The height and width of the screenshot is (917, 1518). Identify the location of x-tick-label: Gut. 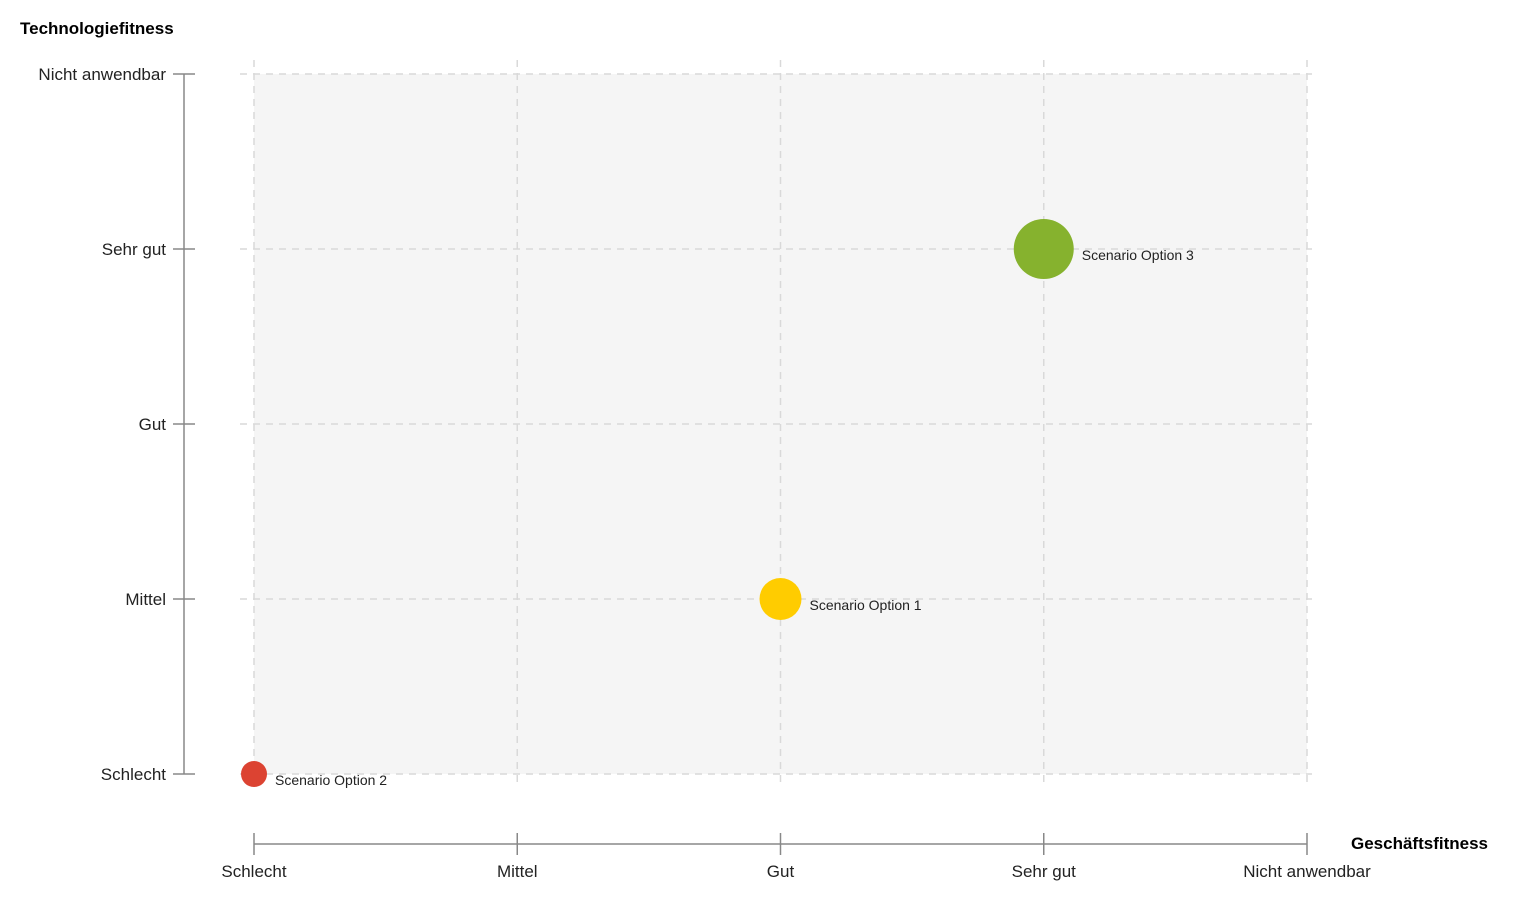
(781, 871).